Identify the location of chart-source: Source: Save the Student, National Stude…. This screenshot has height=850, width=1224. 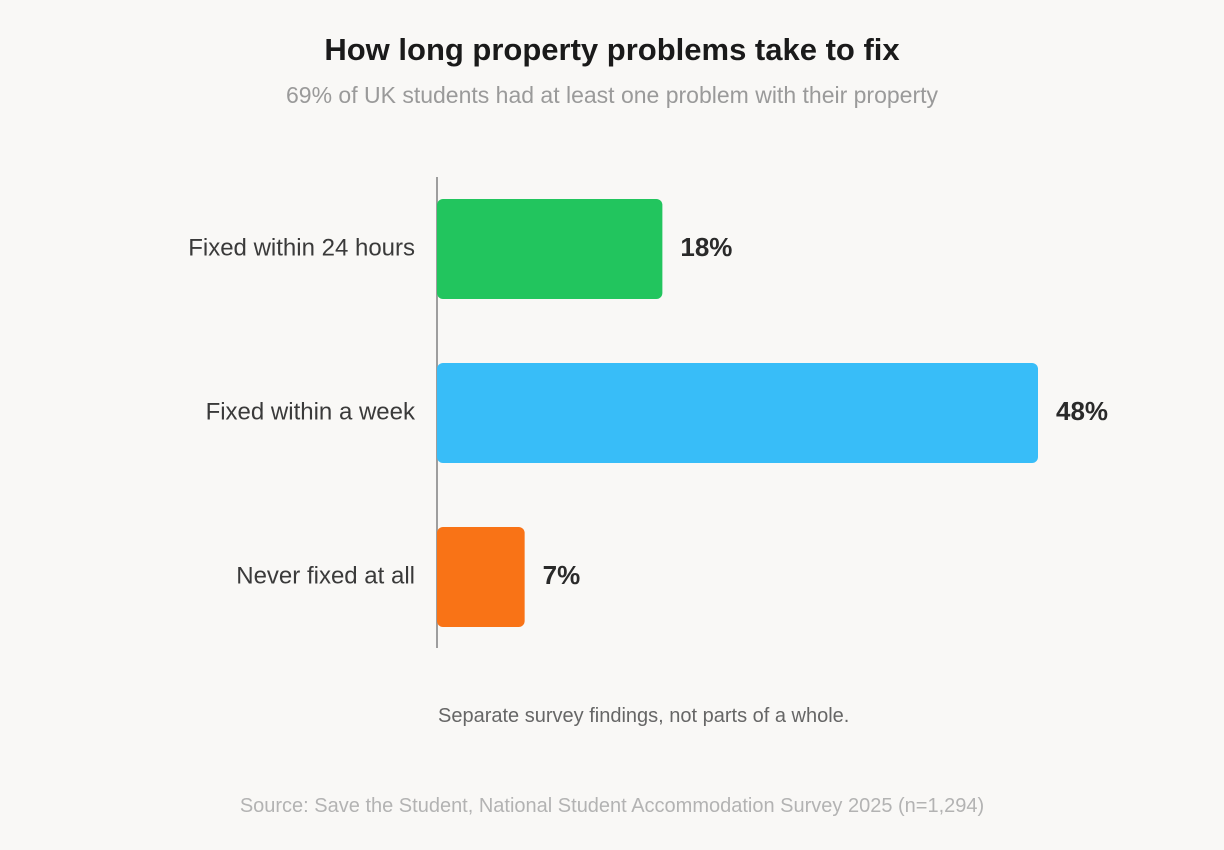
(612, 806).